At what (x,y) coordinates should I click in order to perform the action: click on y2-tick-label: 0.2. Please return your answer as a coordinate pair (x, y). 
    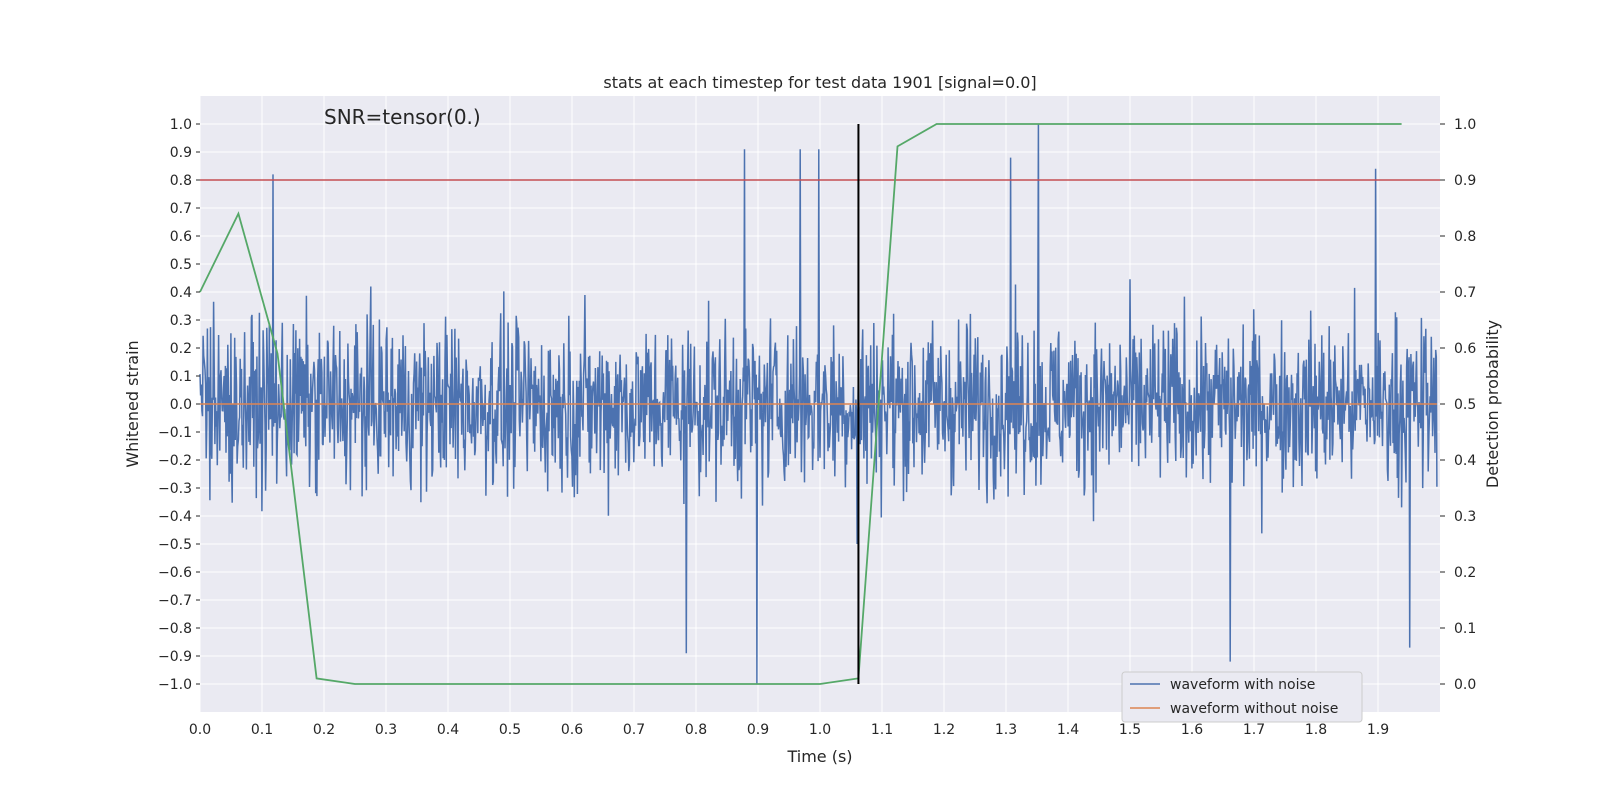
    Looking at the image, I should click on (1465, 573).